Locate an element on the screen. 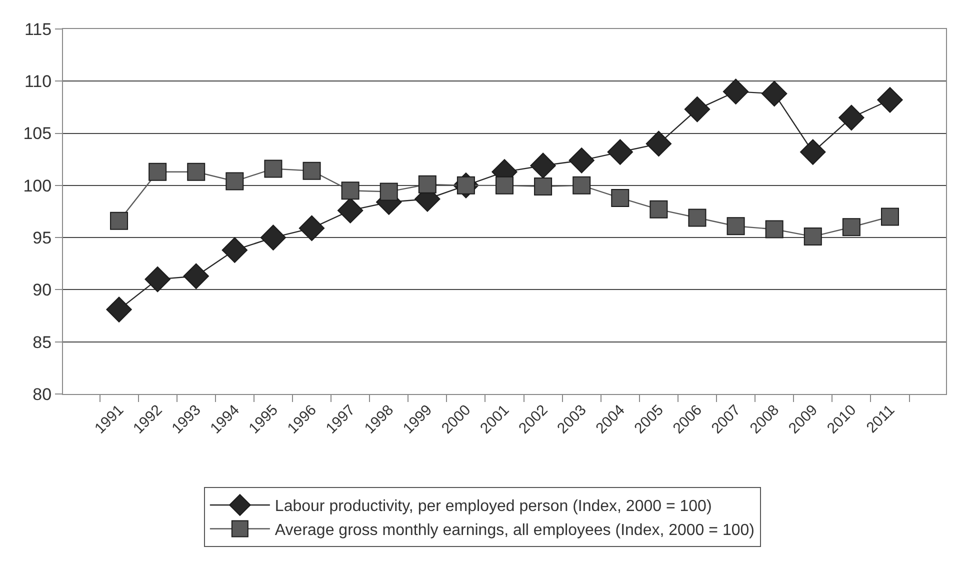 The image size is (961, 574). y-tick-label: 115 is located at coordinates (38, 29).